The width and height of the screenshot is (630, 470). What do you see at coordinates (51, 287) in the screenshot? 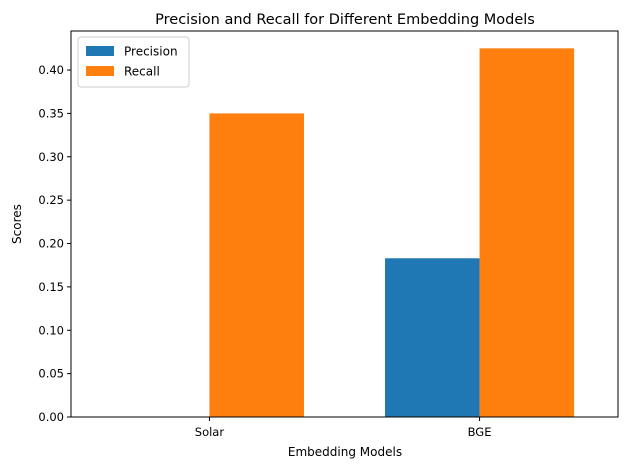
I see `y-tick-label: 0.15` at bounding box center [51, 287].